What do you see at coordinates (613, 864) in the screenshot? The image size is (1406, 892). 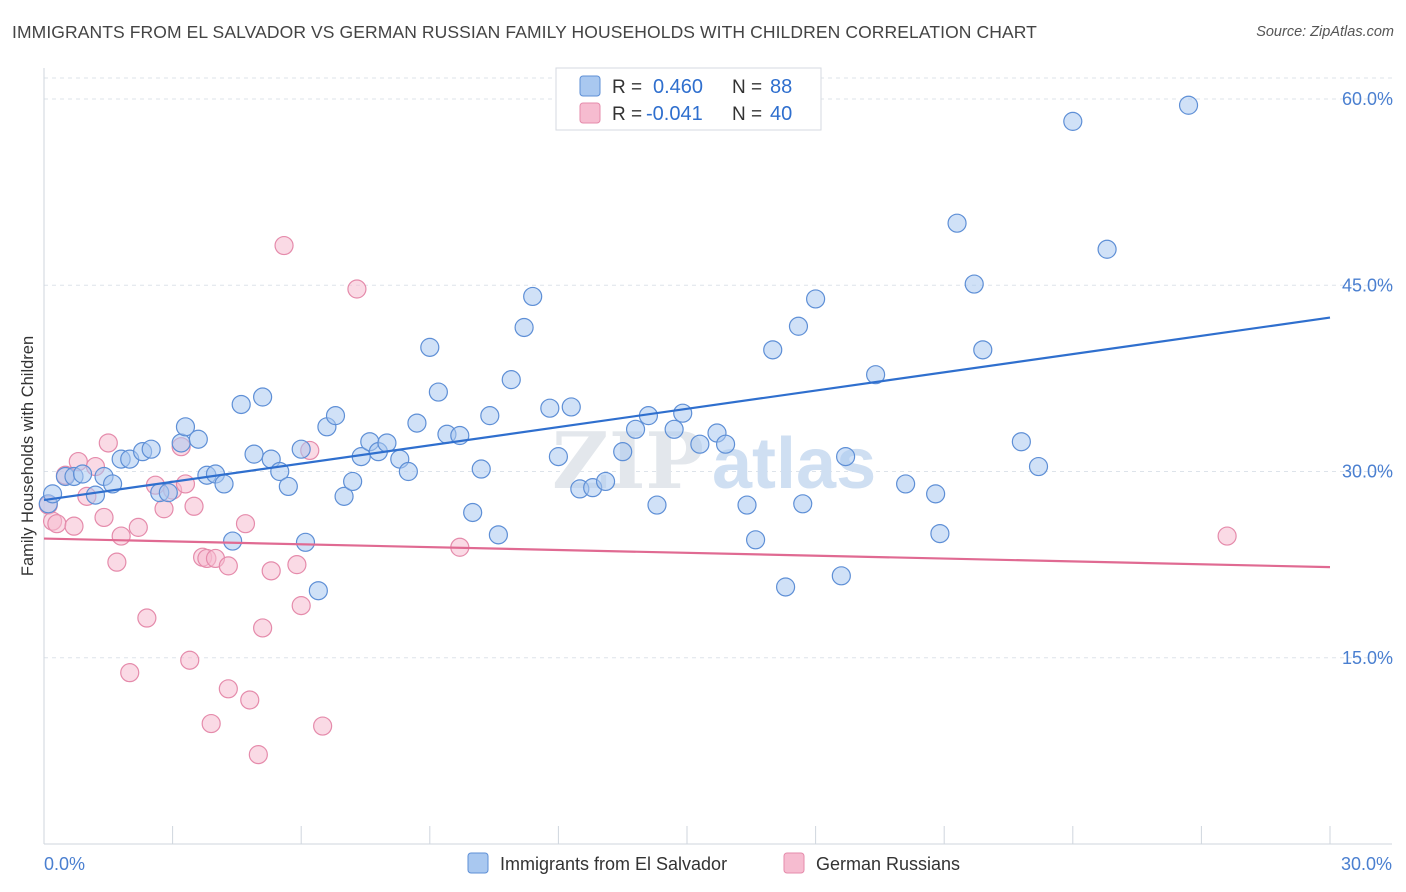 I see `bottom-legend-label-blue: Immigrants from El Salvador` at bounding box center [613, 864].